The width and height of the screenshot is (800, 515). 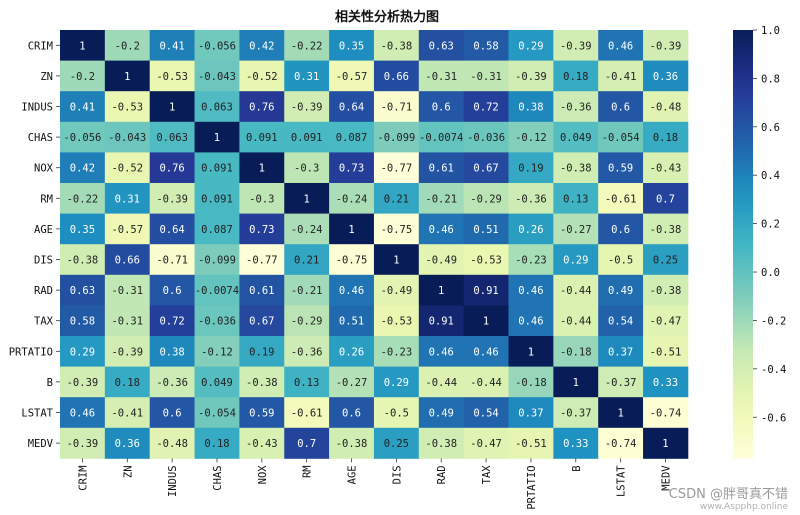 I want to click on y-tick-label: INDUS, so click(x=37, y=108).